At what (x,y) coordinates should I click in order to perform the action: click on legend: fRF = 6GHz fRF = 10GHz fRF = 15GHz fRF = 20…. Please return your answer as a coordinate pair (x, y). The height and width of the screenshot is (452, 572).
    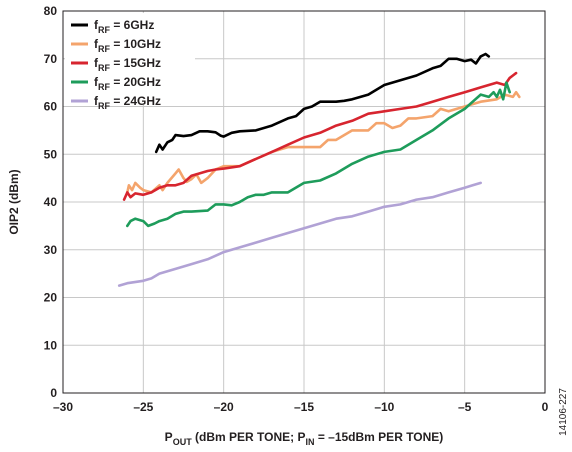
    Looking at the image, I should click on (130, 62).